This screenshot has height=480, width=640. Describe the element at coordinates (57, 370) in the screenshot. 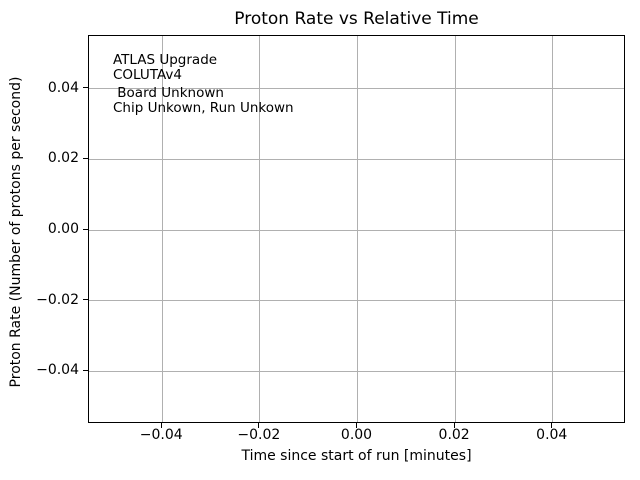

I see `y-tick-label: −0.04` at that location.